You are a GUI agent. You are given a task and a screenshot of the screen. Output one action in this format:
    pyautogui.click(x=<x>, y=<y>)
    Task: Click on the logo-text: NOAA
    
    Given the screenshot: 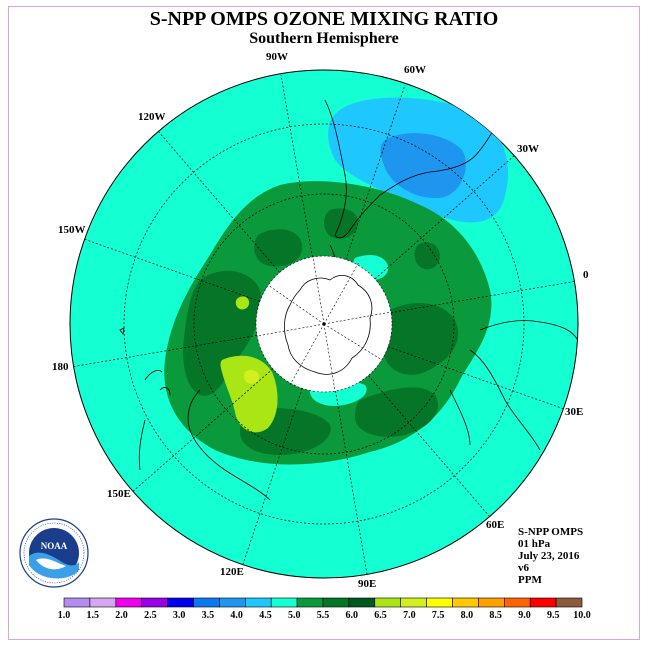 What is the action you would take?
    pyautogui.click(x=54, y=546)
    